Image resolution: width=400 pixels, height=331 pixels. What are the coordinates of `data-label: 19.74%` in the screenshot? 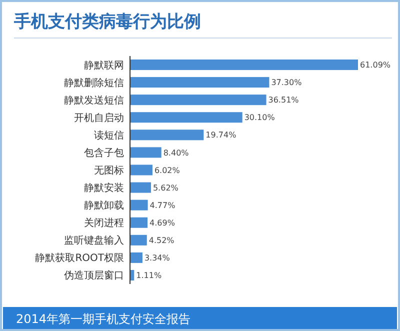 It's located at (221, 135).